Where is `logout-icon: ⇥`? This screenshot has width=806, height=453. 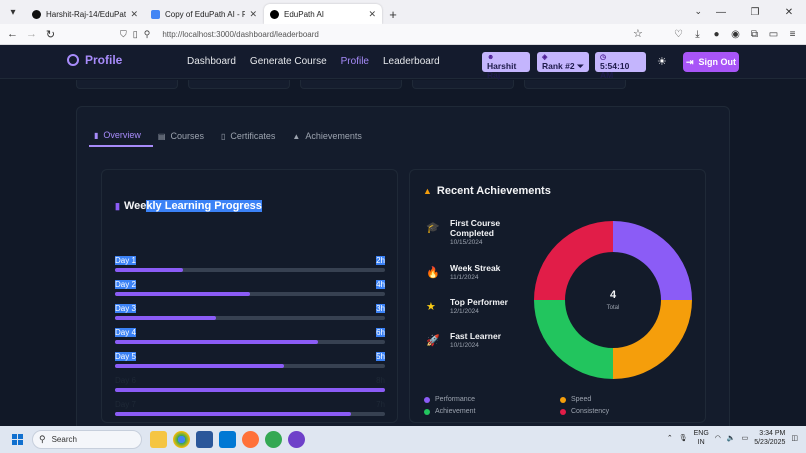
logout-icon: ⇥ is located at coordinates (689, 61).